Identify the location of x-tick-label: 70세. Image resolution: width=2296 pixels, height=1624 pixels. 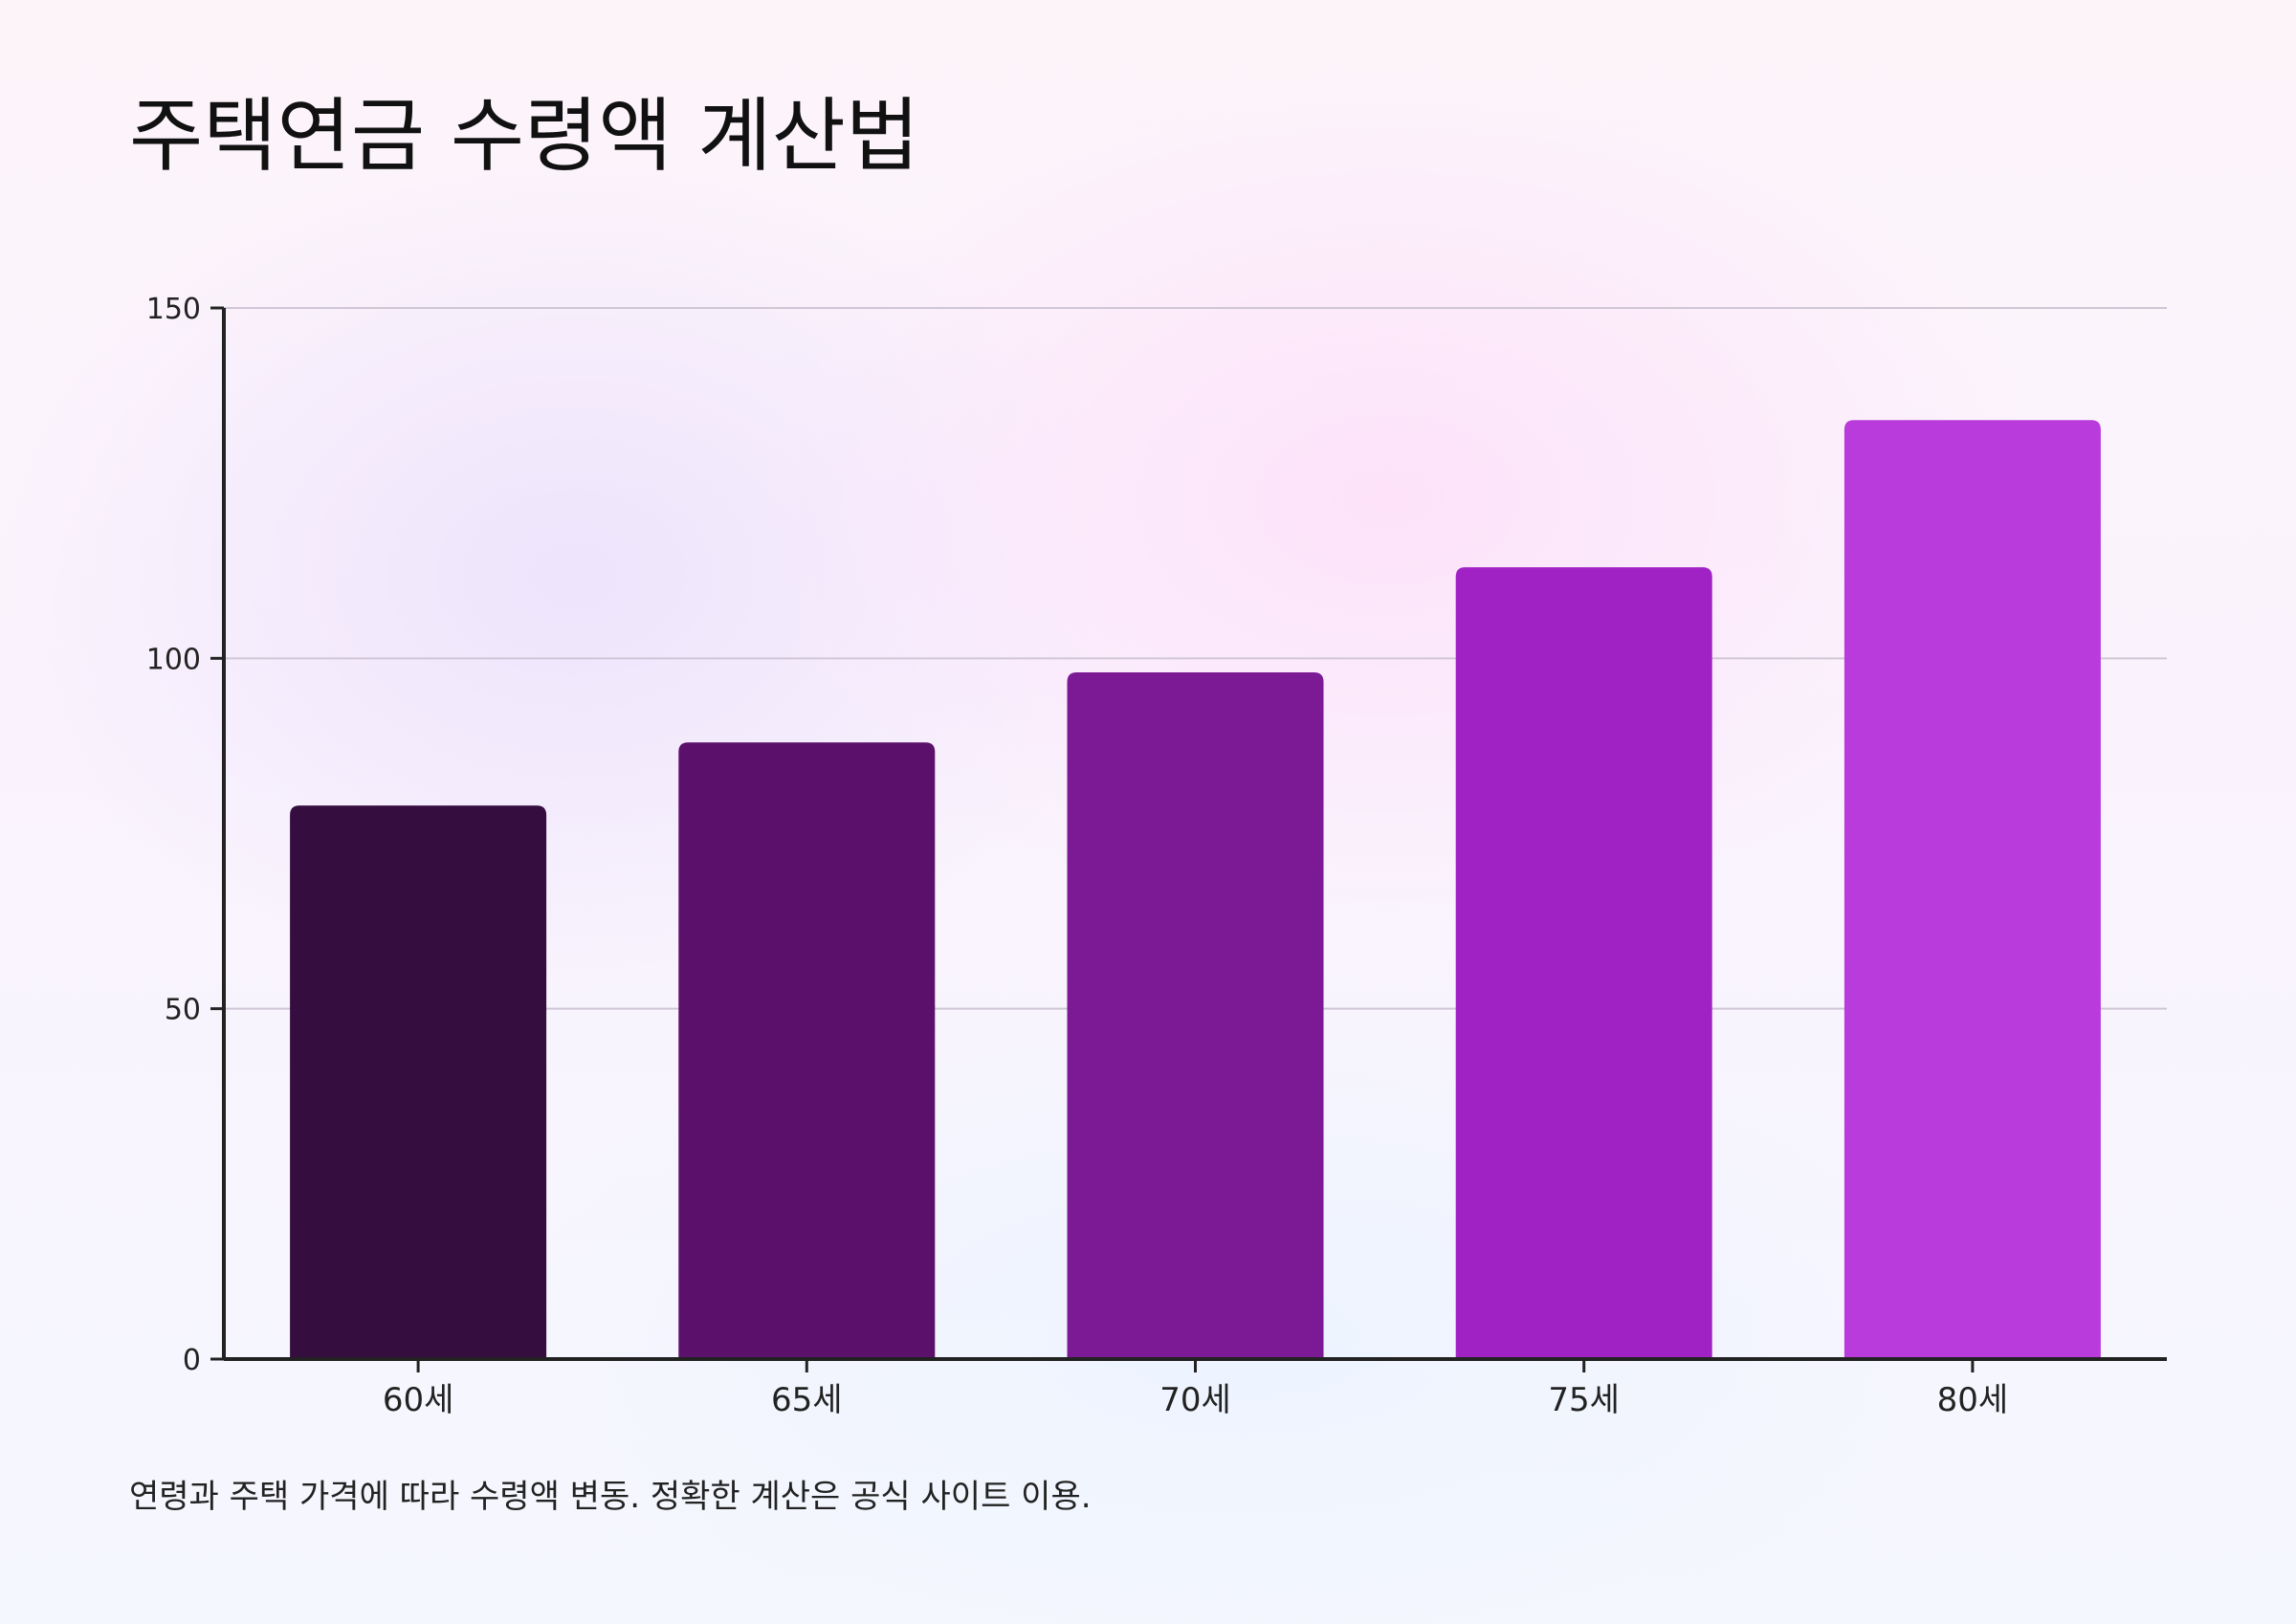
(1195, 1400).